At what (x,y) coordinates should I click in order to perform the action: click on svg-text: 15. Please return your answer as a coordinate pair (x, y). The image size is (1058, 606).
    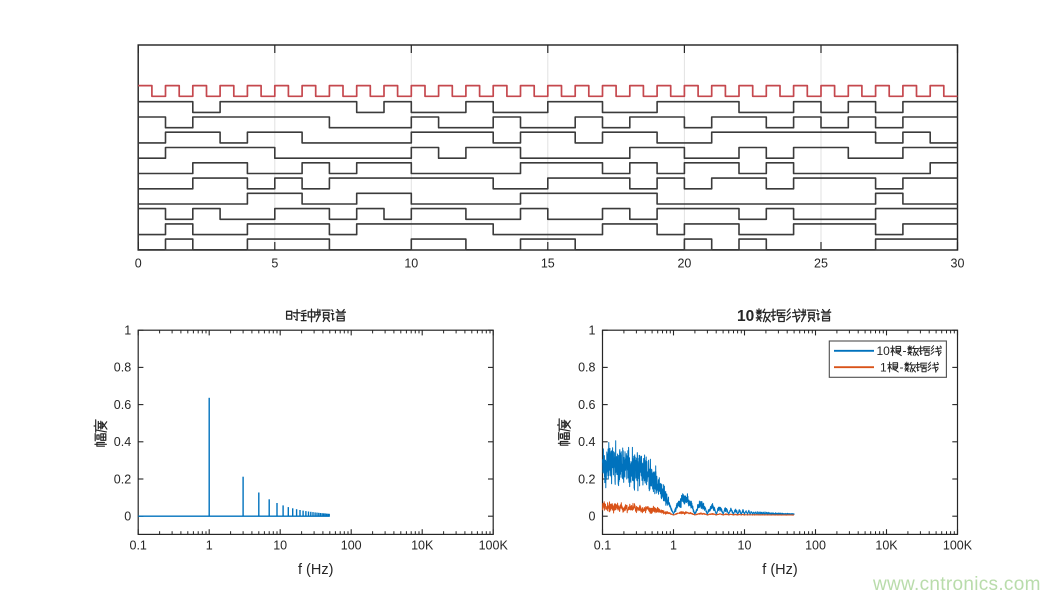
    Looking at the image, I should click on (548, 264).